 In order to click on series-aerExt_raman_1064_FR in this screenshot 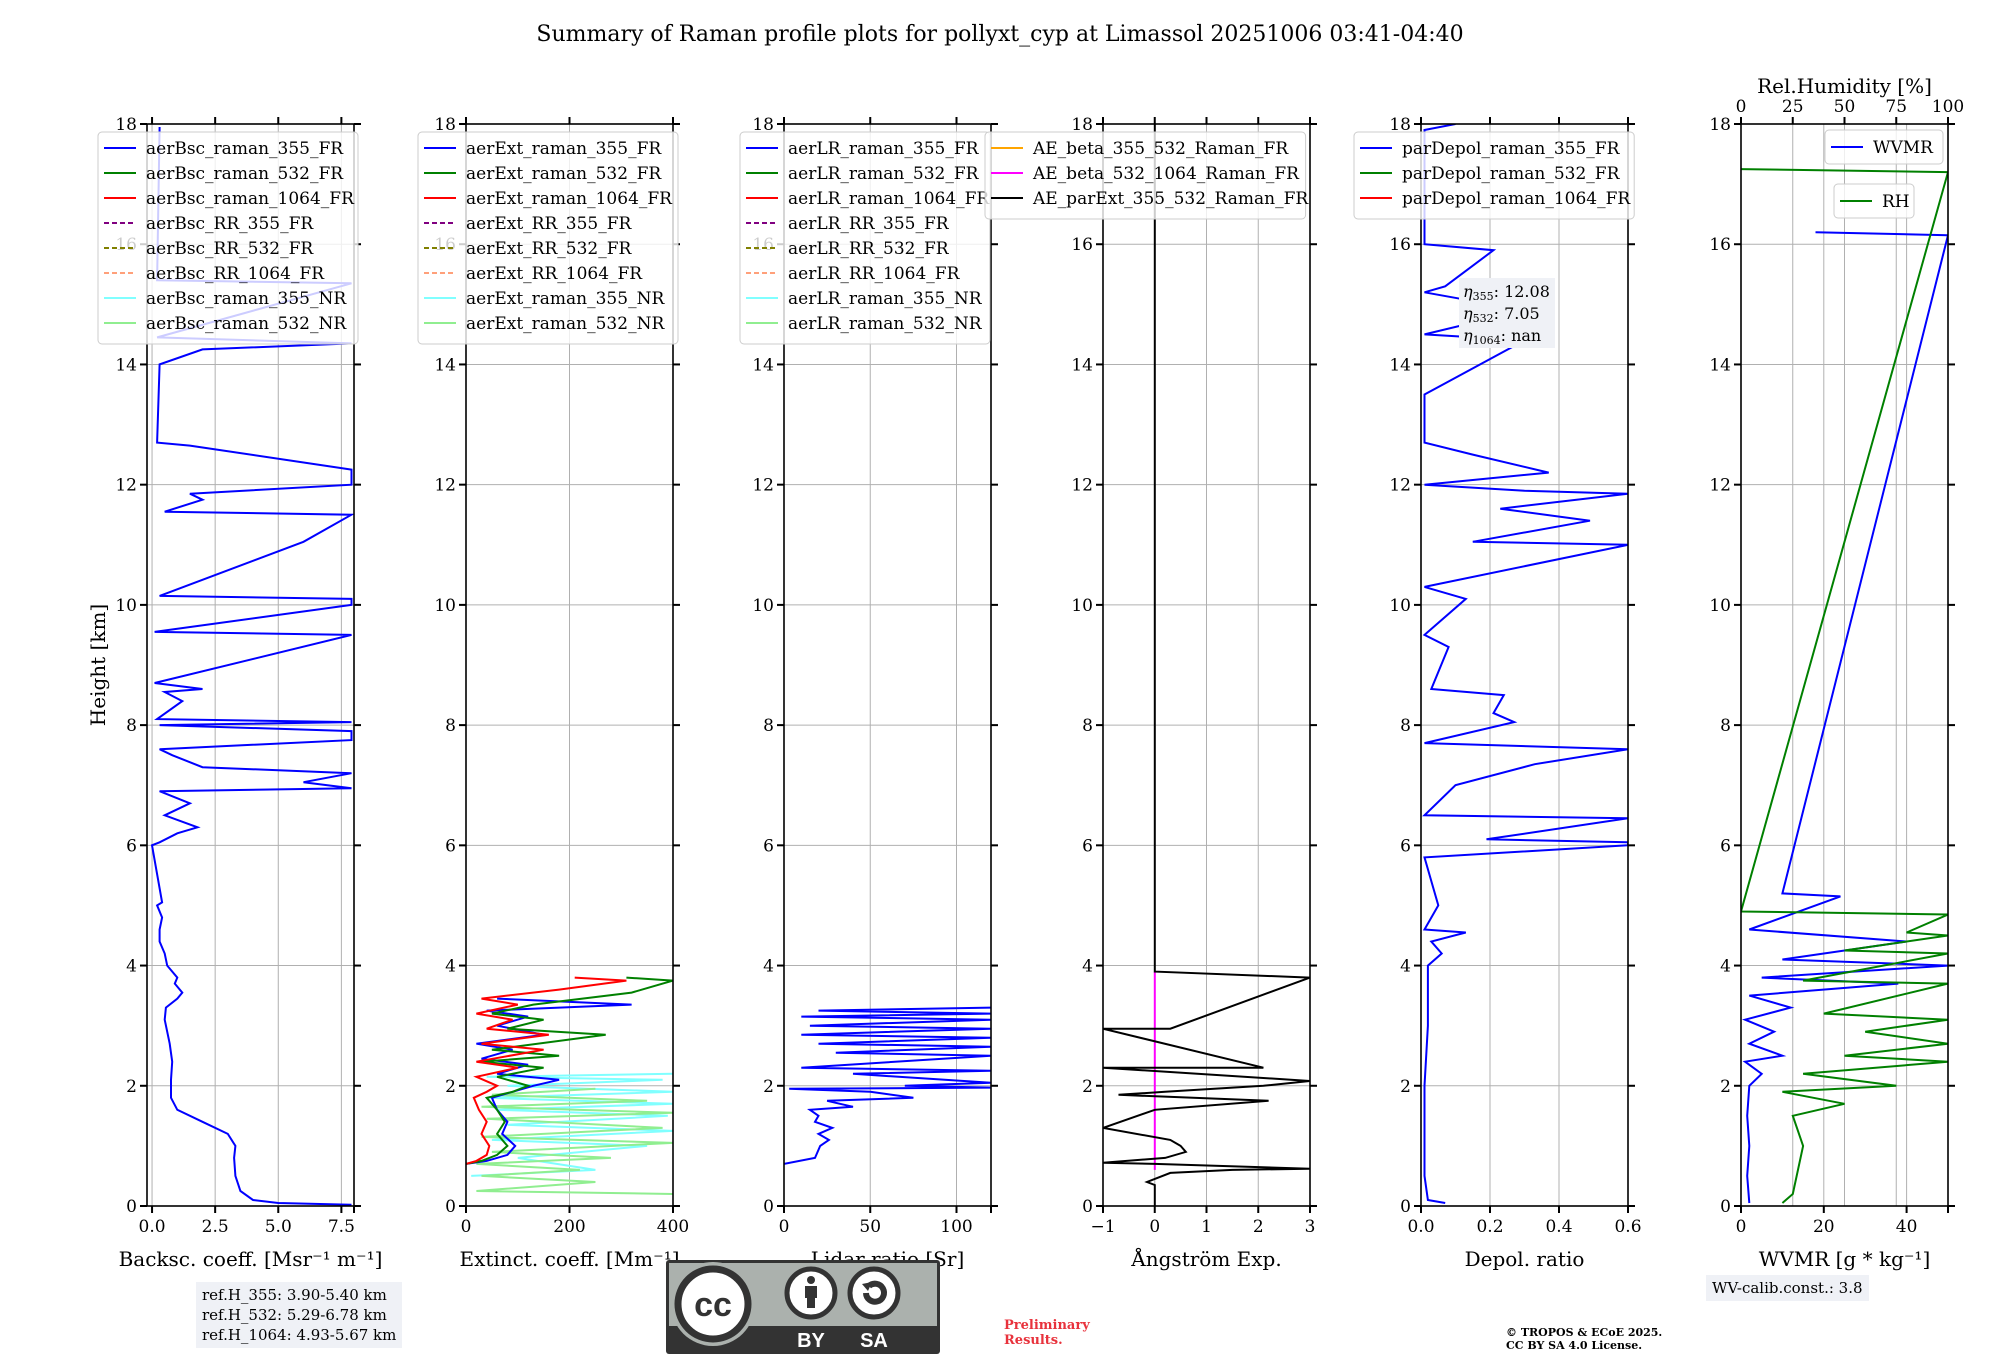, I will do `click(546, 1070)`.